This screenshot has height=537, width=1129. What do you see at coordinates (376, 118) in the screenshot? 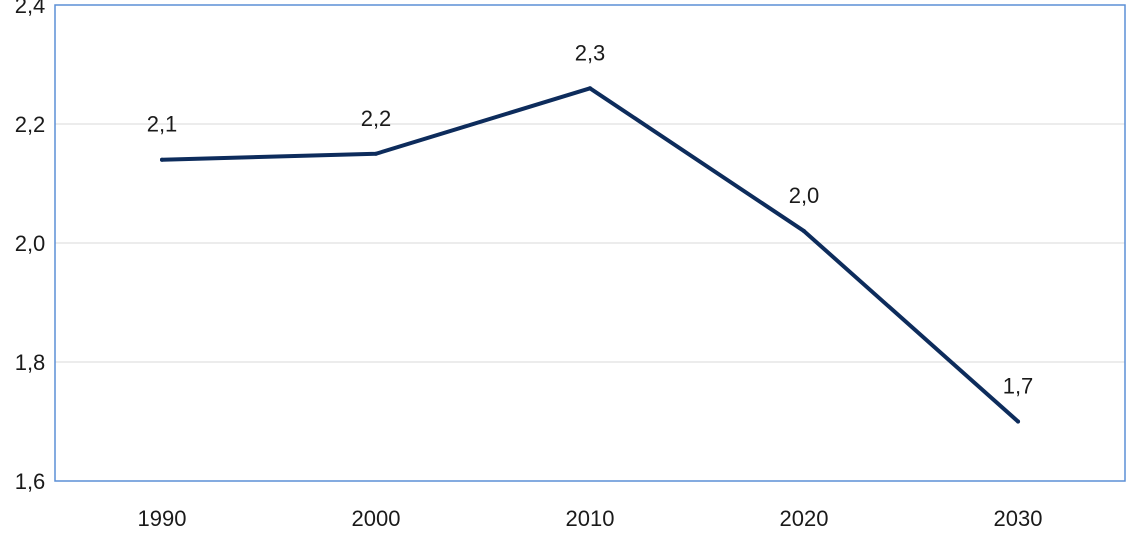
I see `data-label: 2,2` at bounding box center [376, 118].